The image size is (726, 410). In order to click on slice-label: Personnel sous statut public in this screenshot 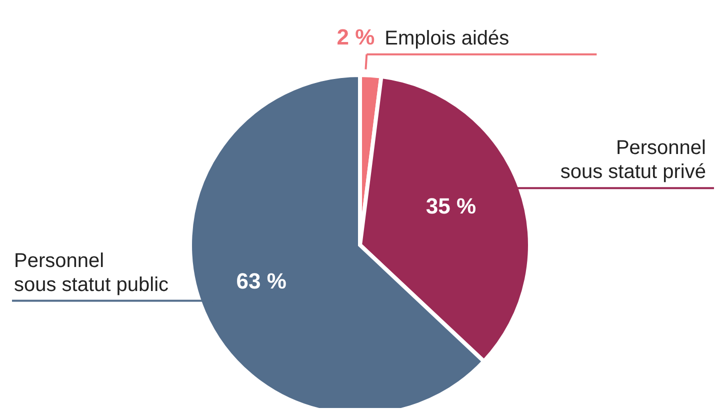, I will do `click(91, 273)`.